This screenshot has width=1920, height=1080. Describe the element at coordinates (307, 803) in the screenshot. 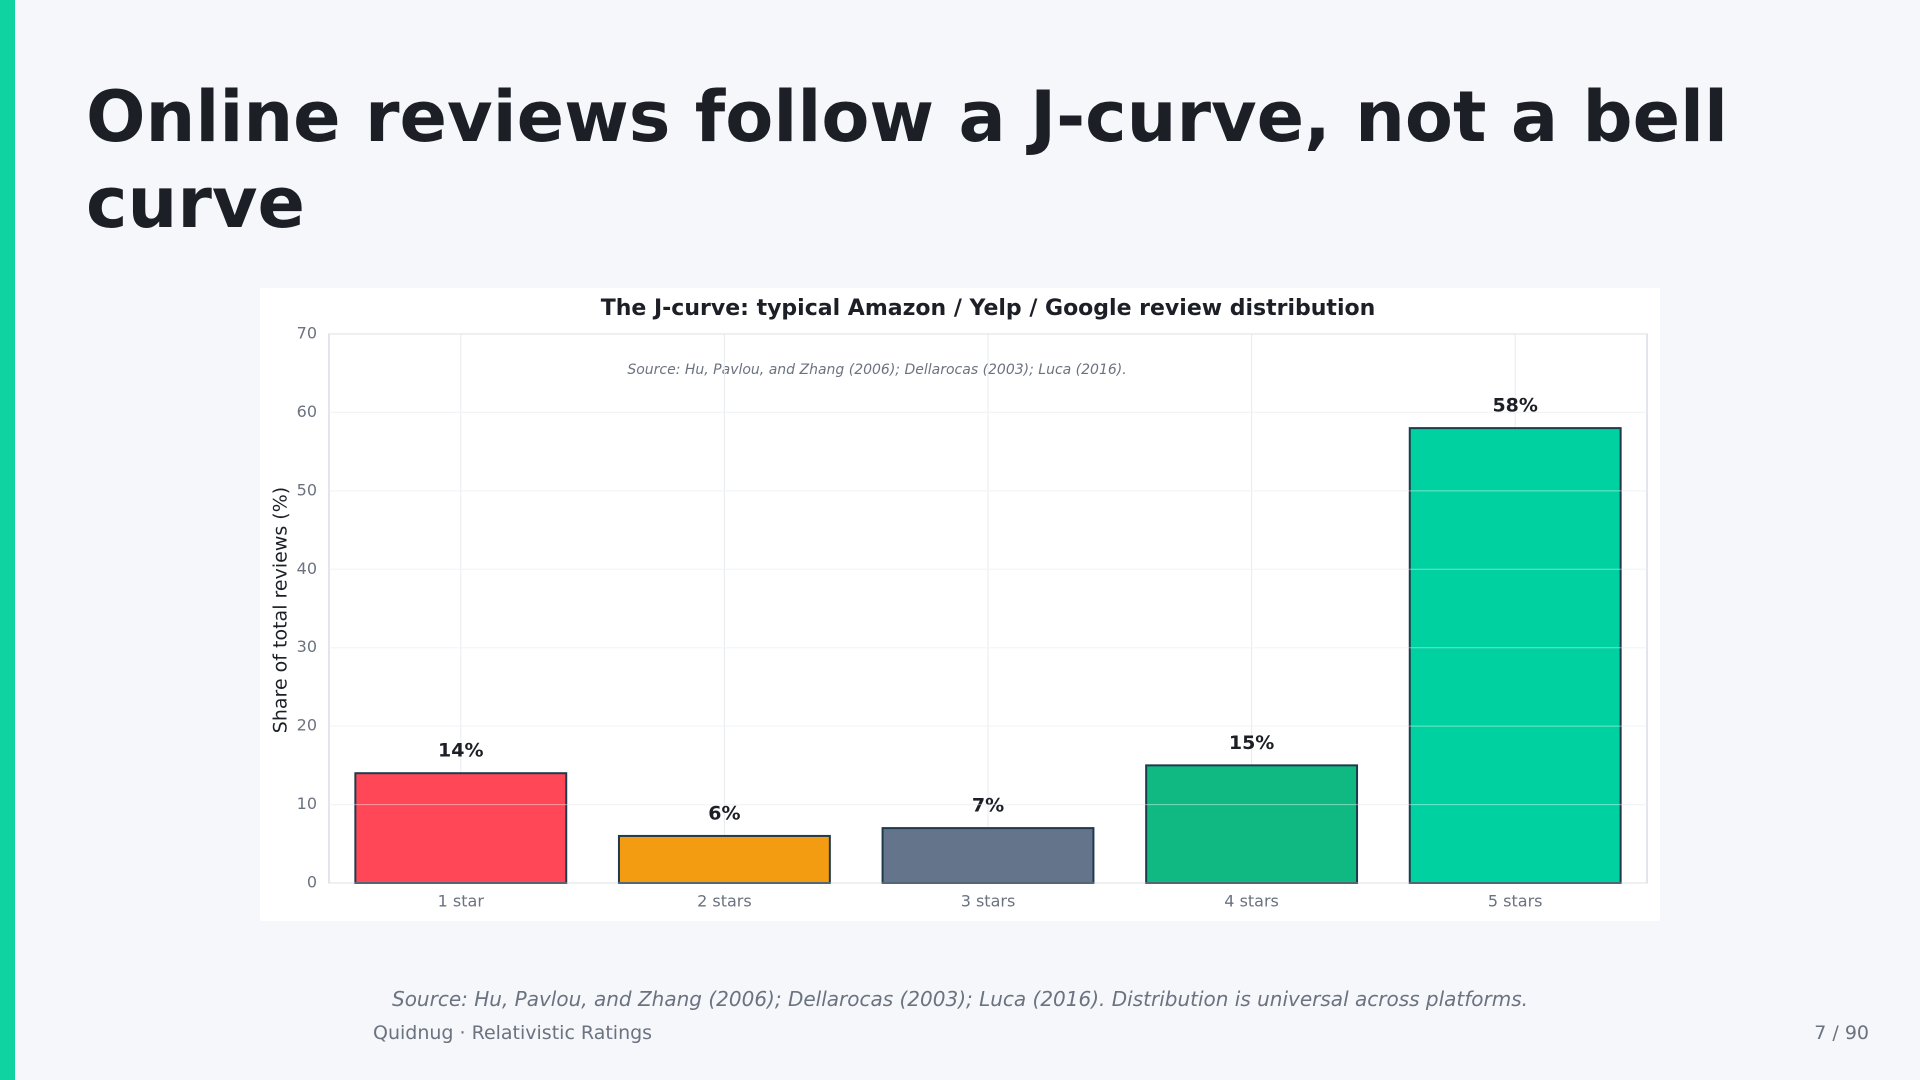

I see `y-tick-label: 10` at that location.